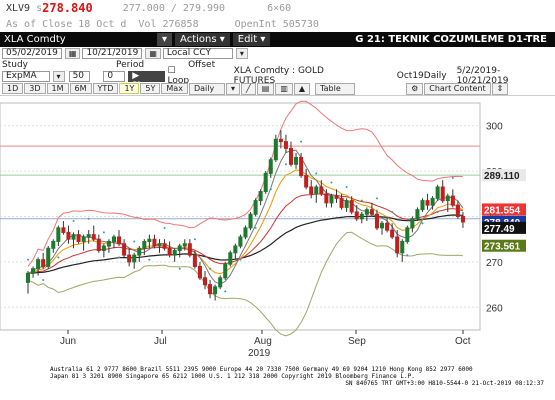 This screenshot has width=555, height=400. What do you see at coordinates (35, 88) in the screenshot?
I see `range-button-3d: 3D` at bounding box center [35, 88].